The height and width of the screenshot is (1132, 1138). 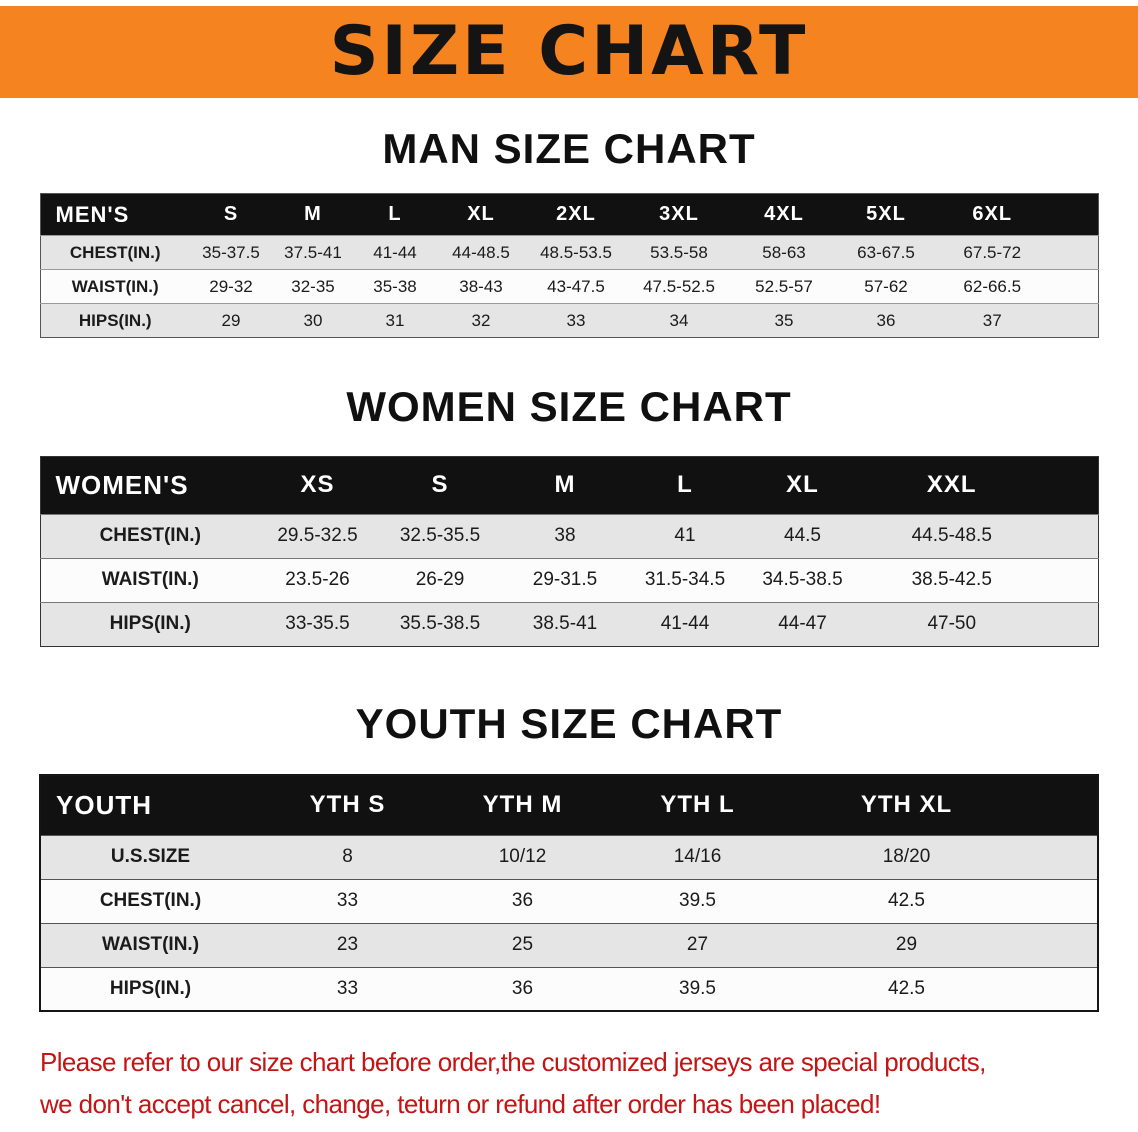 What do you see at coordinates (522, 805) in the screenshot?
I see `size-column-header: YTH M` at bounding box center [522, 805].